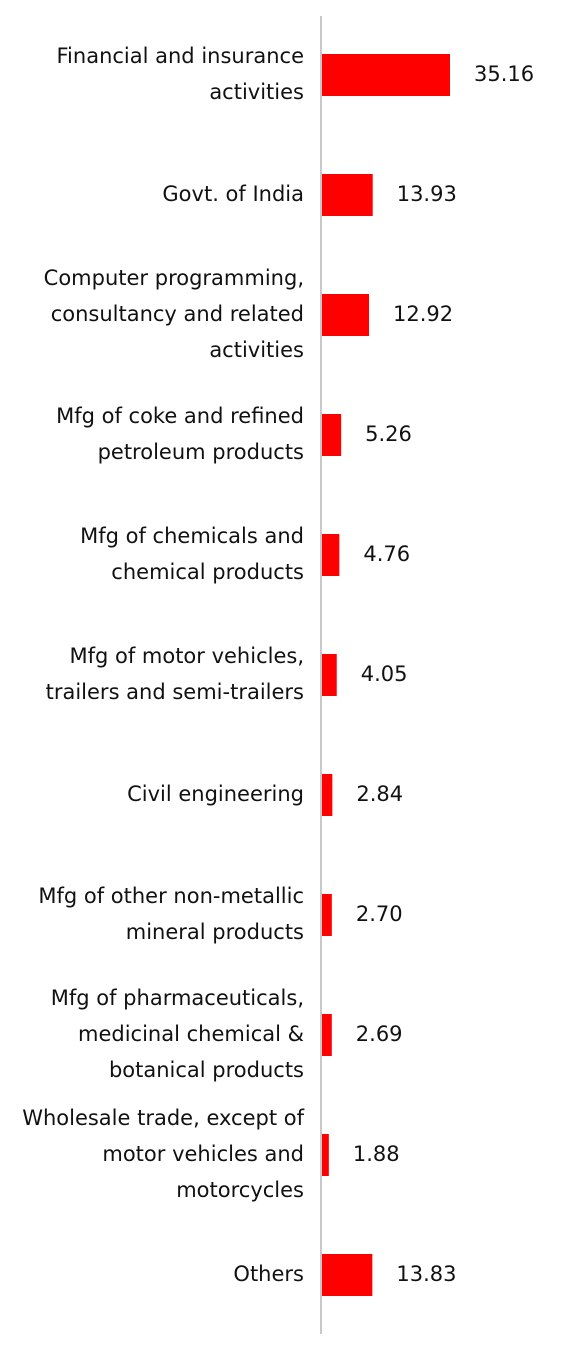 The width and height of the screenshot is (576, 1352). What do you see at coordinates (426, 1274) in the screenshot?
I see `bar-value-label: 13.83` at bounding box center [426, 1274].